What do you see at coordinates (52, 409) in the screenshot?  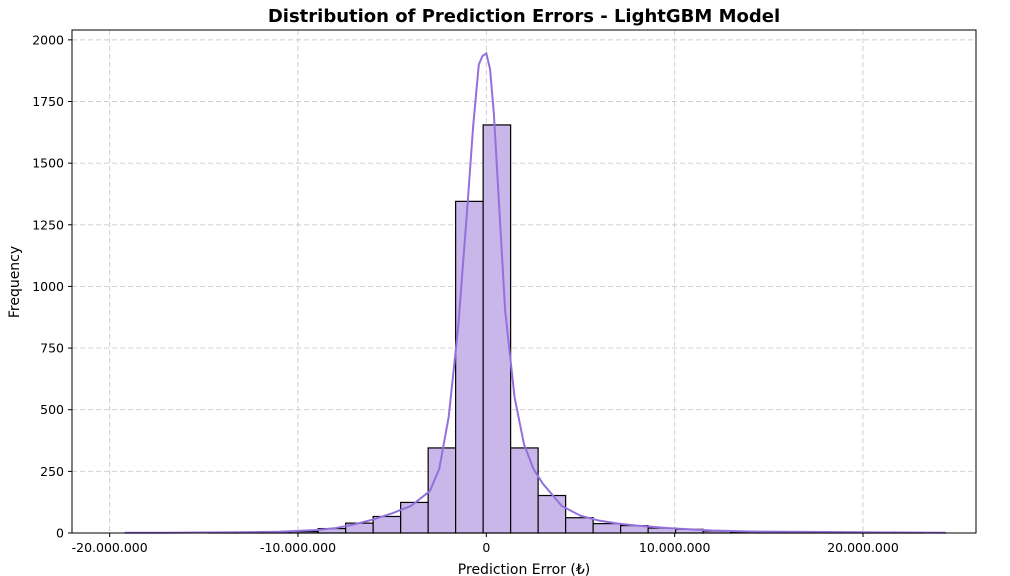 I see `y-tick-label: 500` at bounding box center [52, 409].